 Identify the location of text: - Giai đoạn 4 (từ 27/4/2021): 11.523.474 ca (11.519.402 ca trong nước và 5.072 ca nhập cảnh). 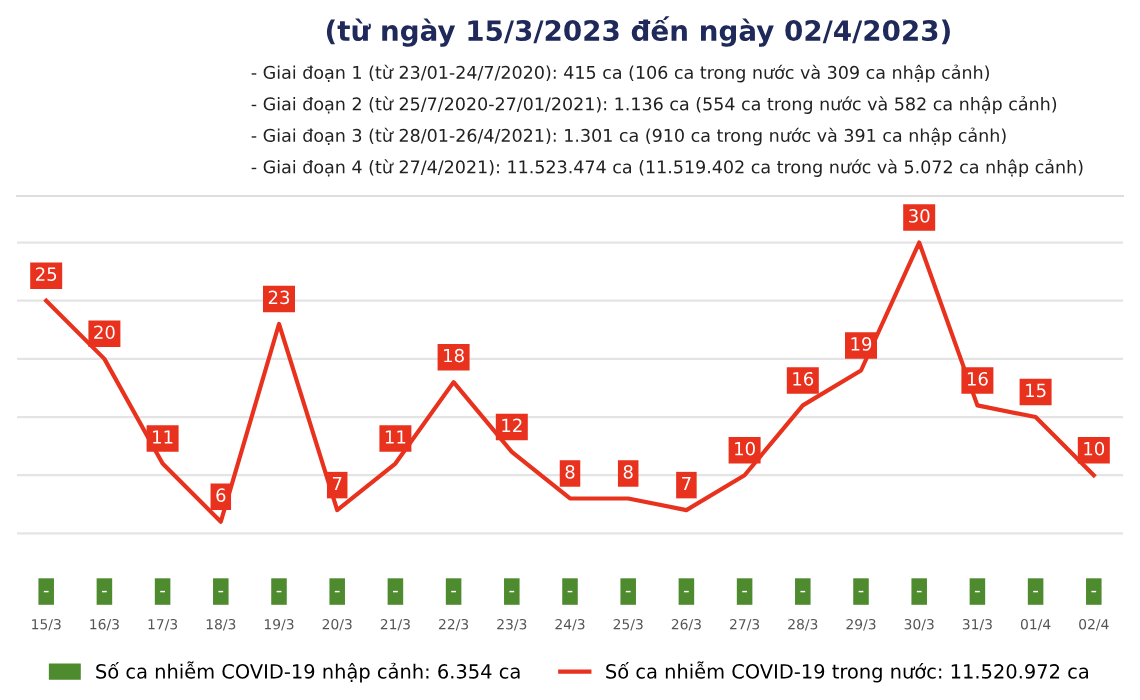
(667, 168).